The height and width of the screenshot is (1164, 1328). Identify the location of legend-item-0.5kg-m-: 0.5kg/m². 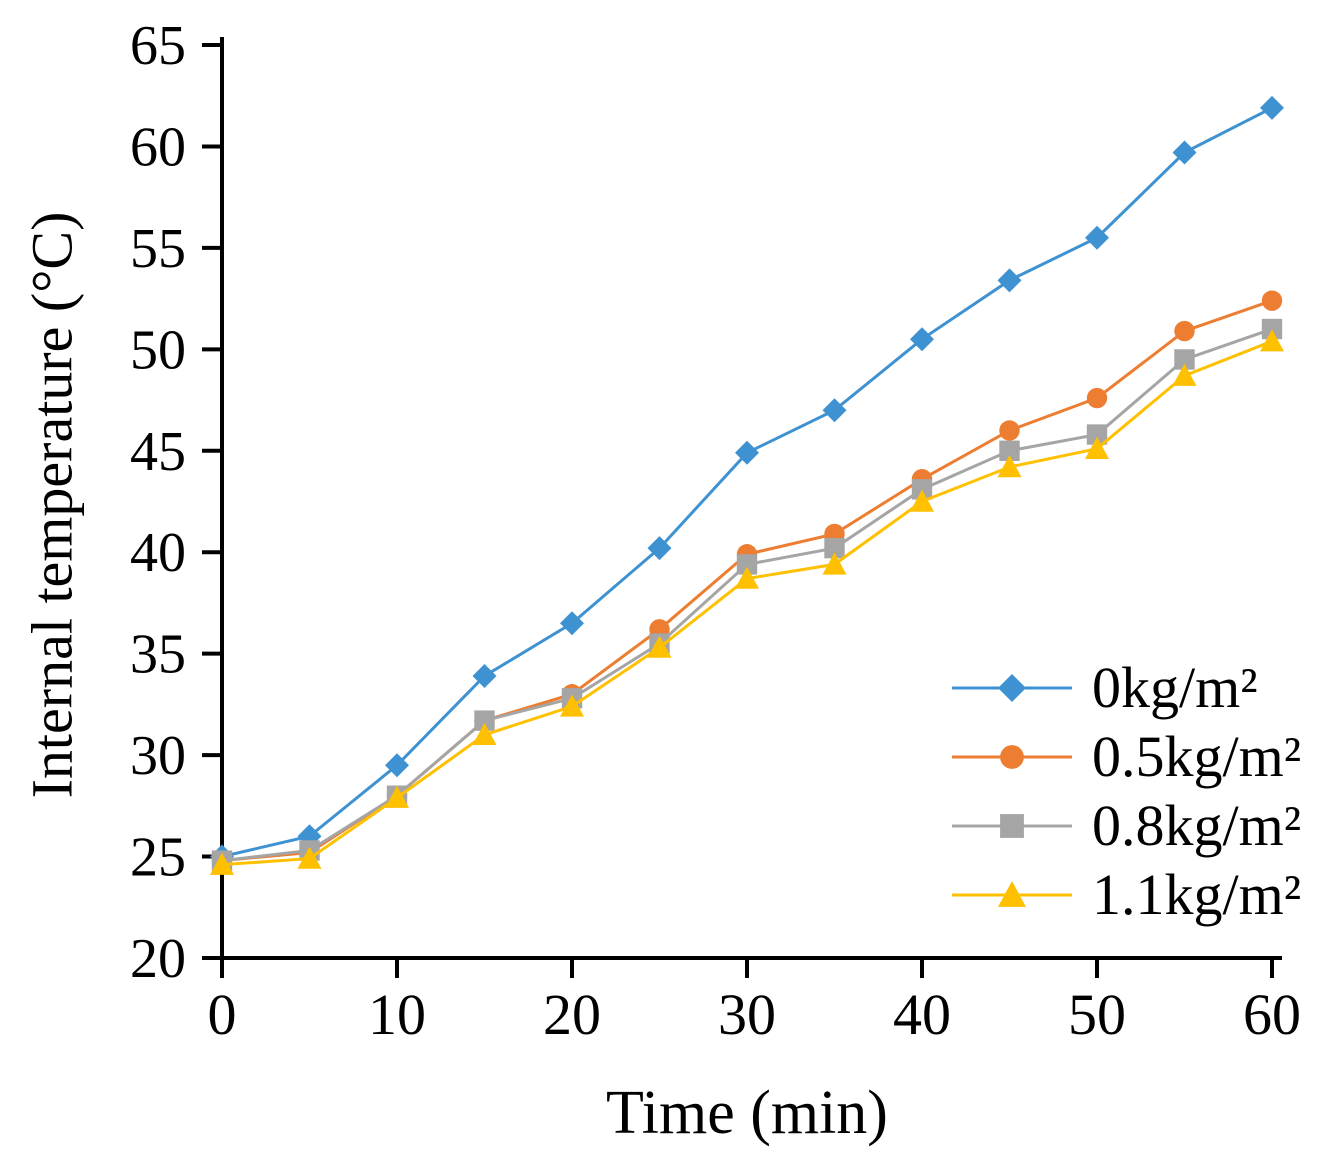
(1126, 756).